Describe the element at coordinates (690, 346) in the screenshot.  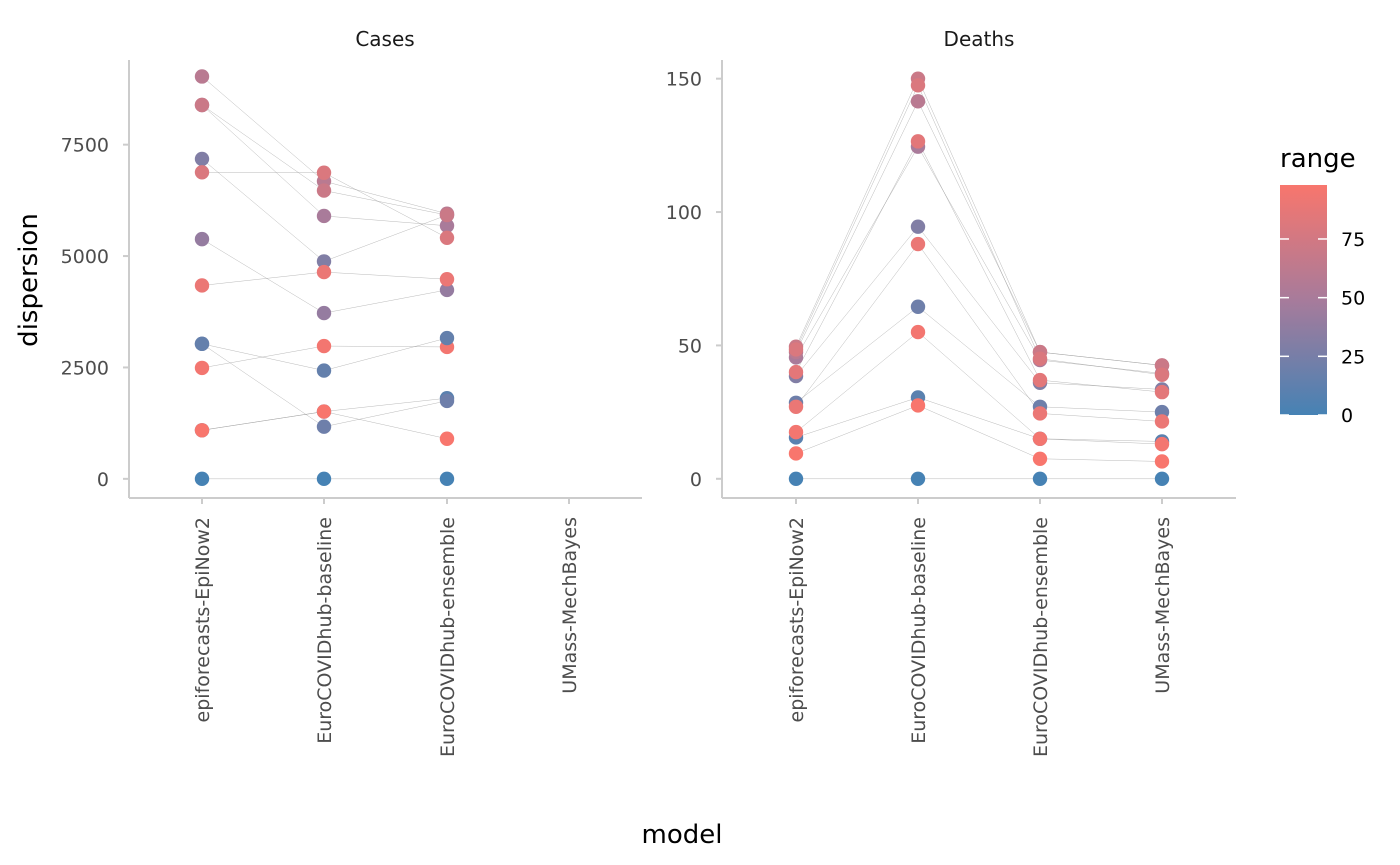
I see `y-tick-label: 50` at that location.